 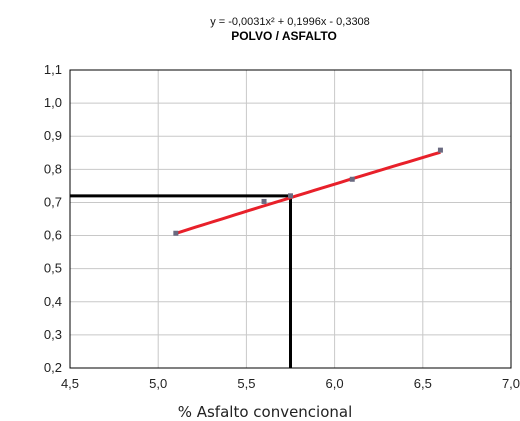 What do you see at coordinates (53, 218) in the screenshot?
I see `y-tick-labels: 0,2 0,3 0,4 0,5 0,6 0,7 0,8 0,9 1,0 1,1` at bounding box center [53, 218].